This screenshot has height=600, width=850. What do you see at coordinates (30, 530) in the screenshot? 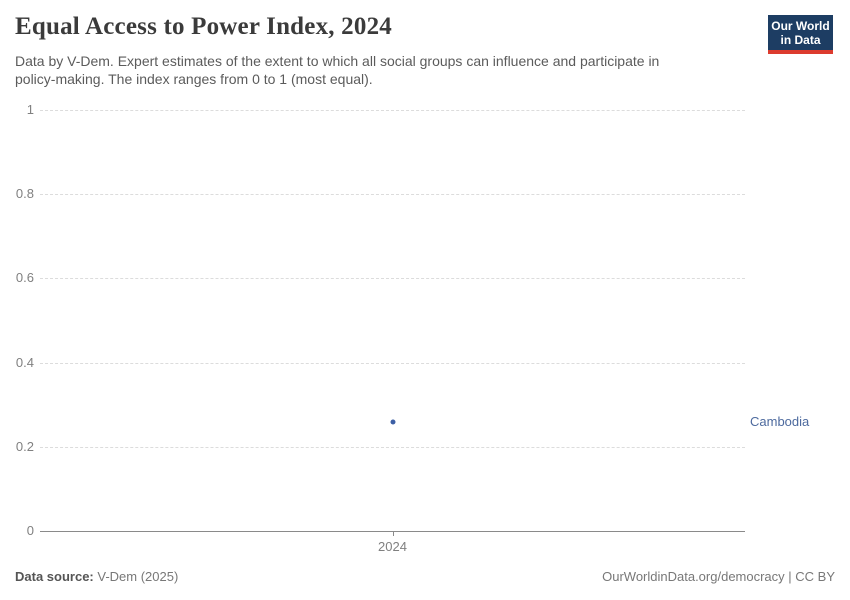
I see `y-tick-label: 0` at bounding box center [30, 530].